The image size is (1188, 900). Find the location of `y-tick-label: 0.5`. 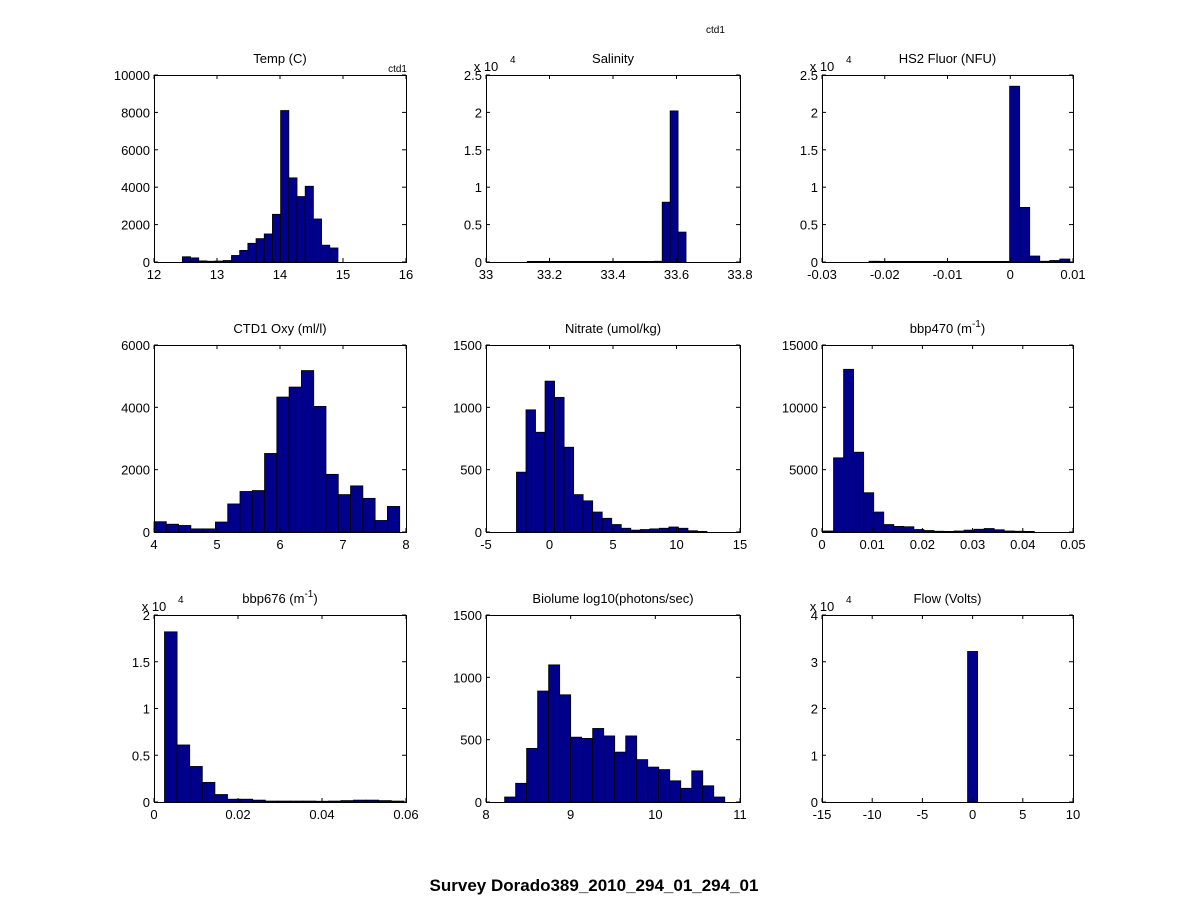

y-tick-label: 0.5 is located at coordinates (809, 225).